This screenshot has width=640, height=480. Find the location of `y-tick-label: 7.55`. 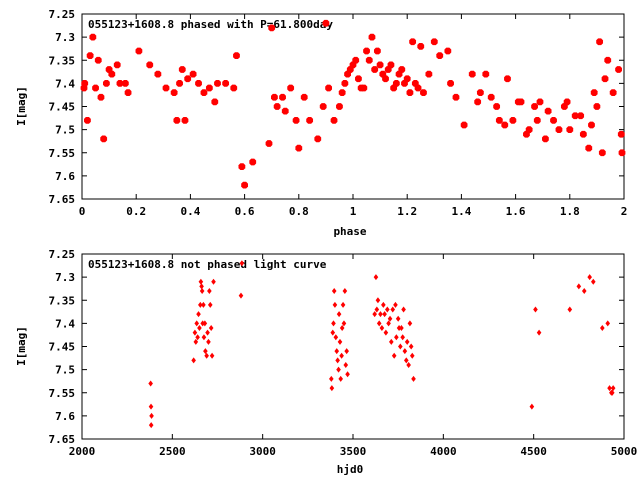

y-tick-label: 7.55 is located at coordinates (62, 393).